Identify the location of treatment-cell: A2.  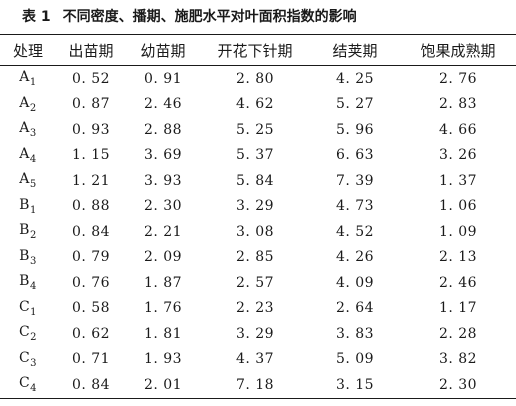
(28, 105).